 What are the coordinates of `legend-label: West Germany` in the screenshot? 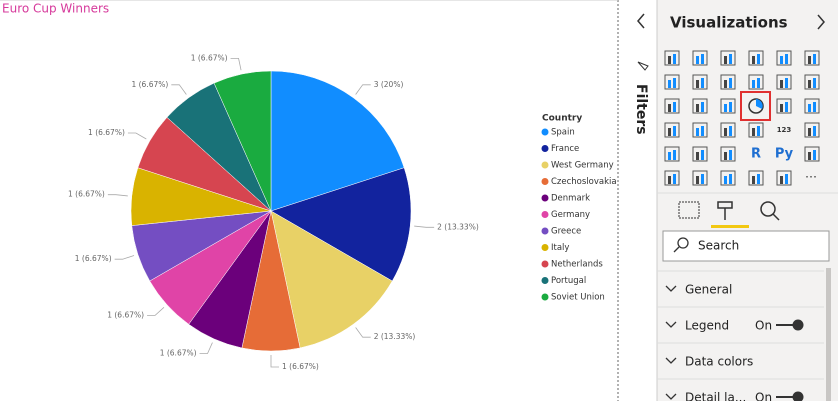 It's located at (582, 166).